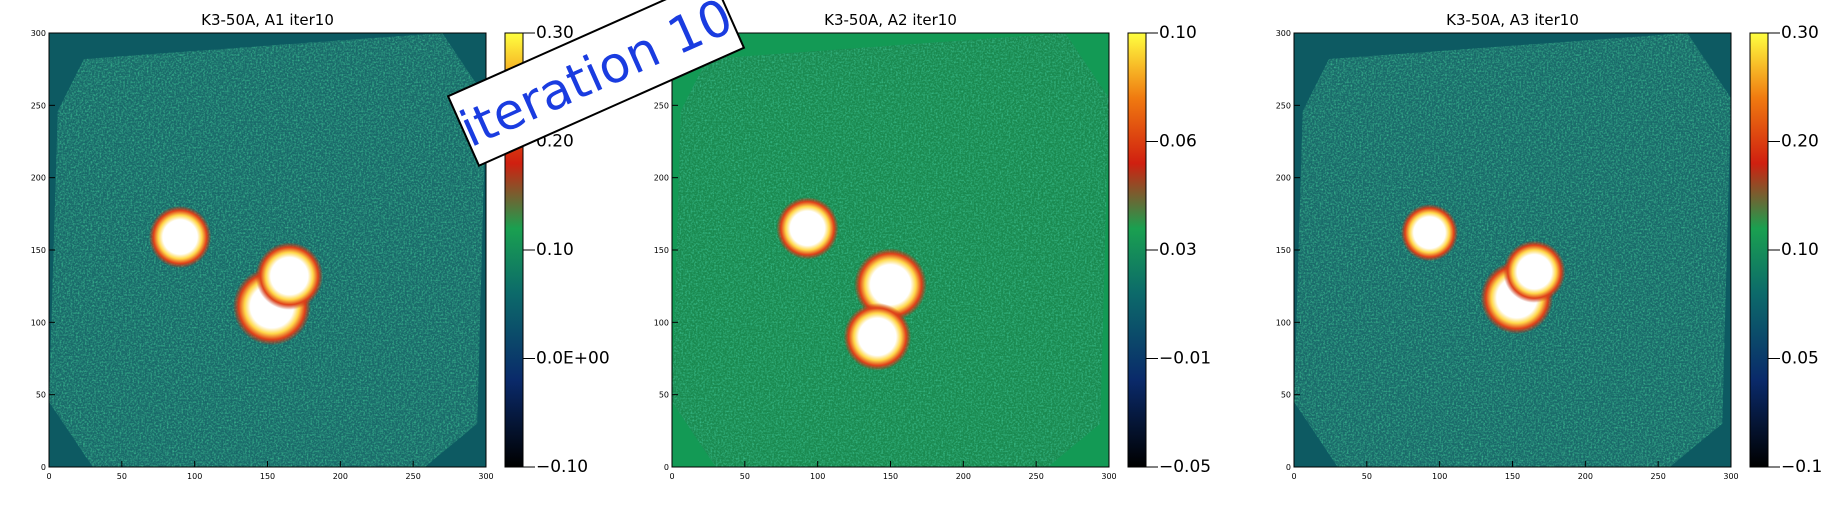 The height and width of the screenshot is (516, 1822). Describe the element at coordinates (267, 20) in the screenshot. I see `panel-title: K3-50A, A1 iter10` at that location.